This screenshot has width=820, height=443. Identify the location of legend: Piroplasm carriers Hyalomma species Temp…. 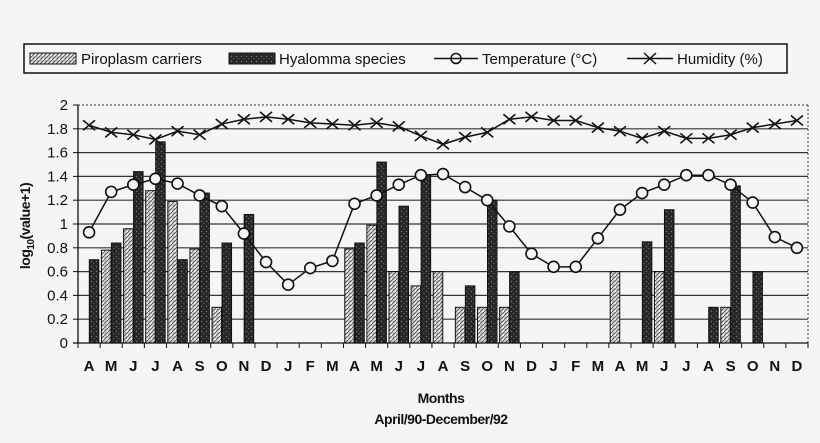
(405, 58).